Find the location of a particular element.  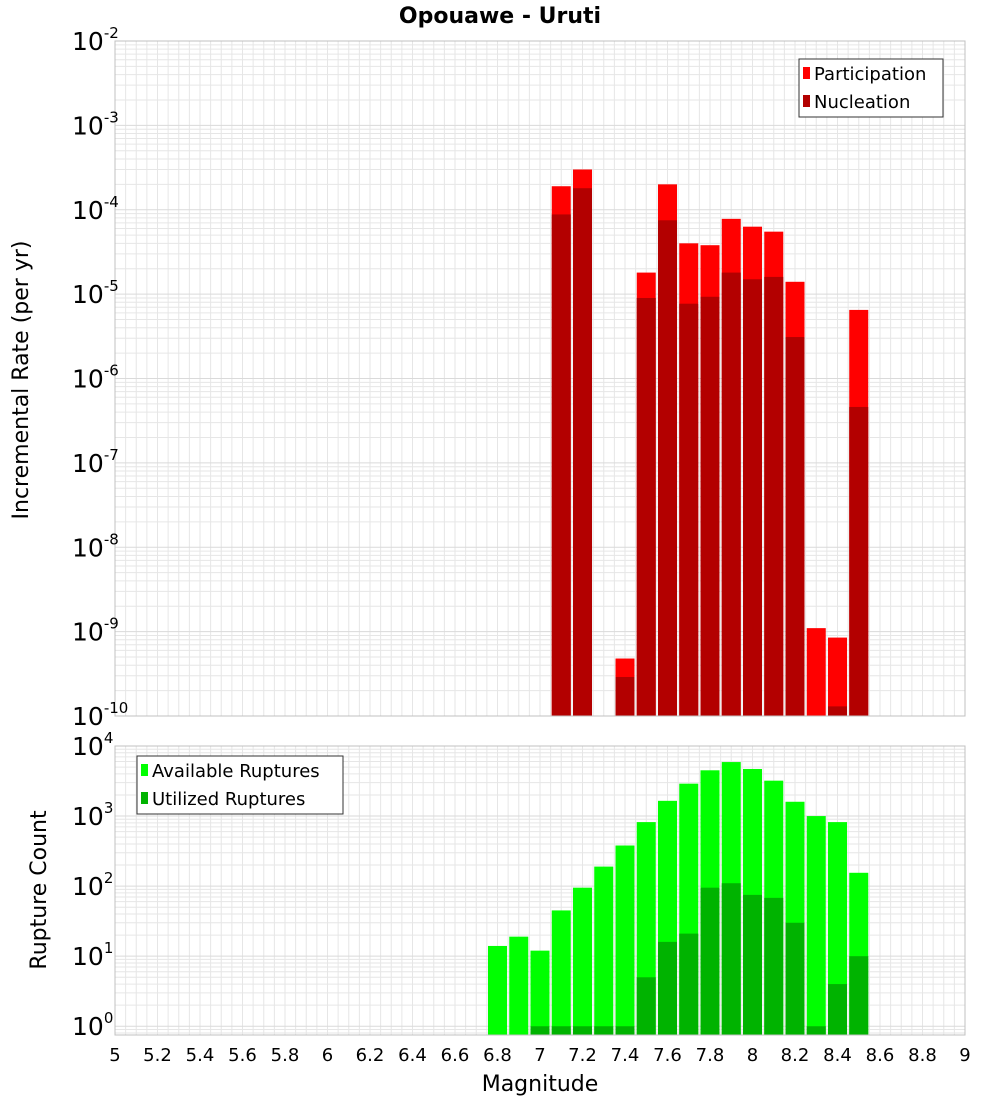

x-tick-label: 6.8 is located at coordinates (497, 1055).